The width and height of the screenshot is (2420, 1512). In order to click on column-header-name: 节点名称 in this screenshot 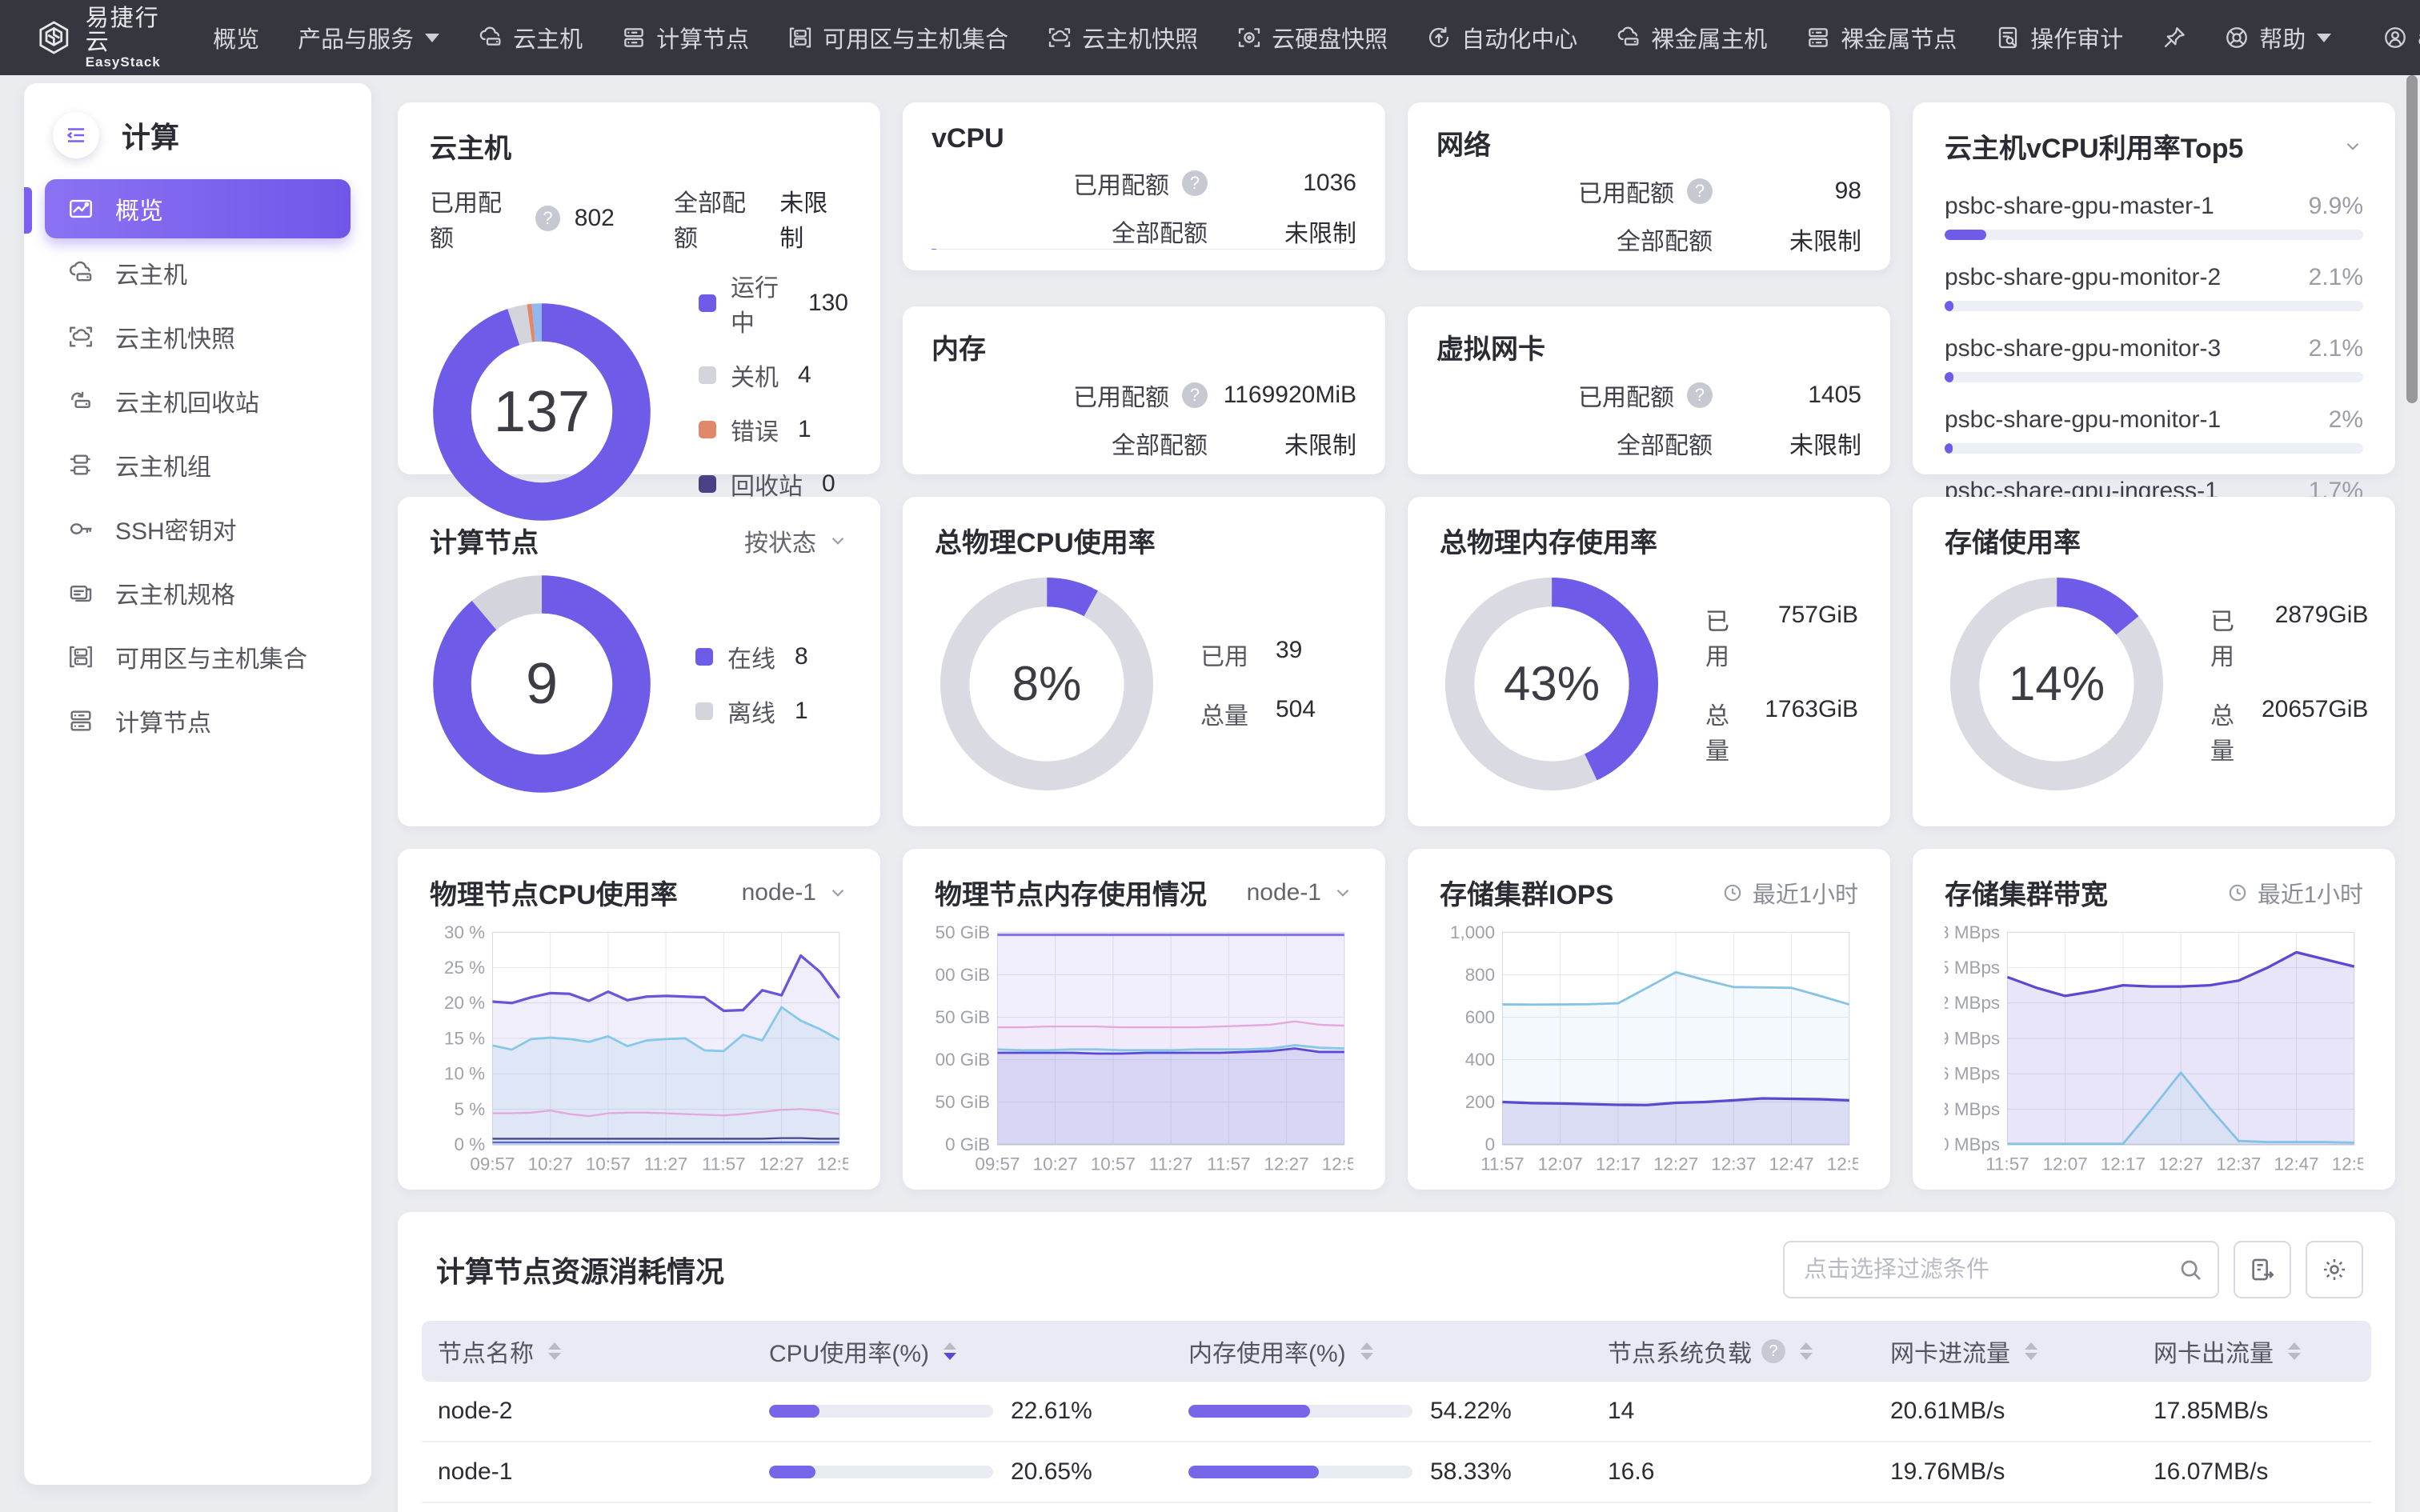, I will do `click(587, 1351)`.